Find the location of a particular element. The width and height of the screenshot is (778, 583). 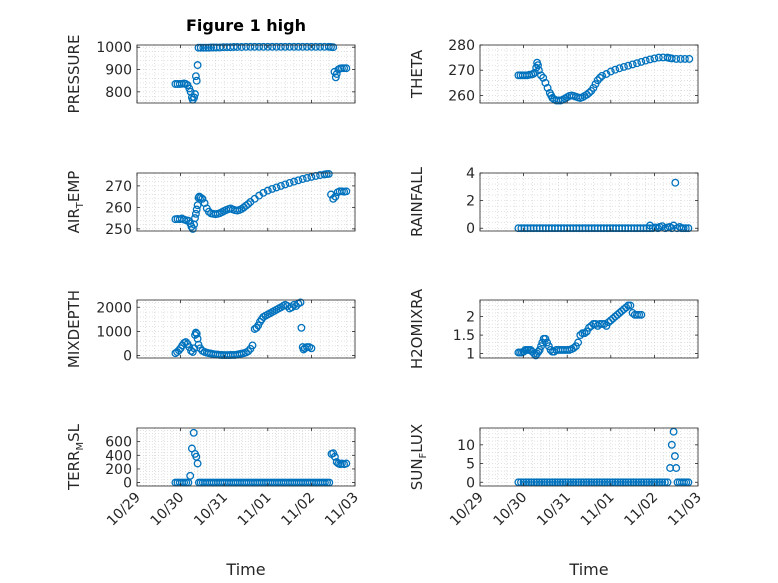

plot-area is located at coordinates (589, 202).